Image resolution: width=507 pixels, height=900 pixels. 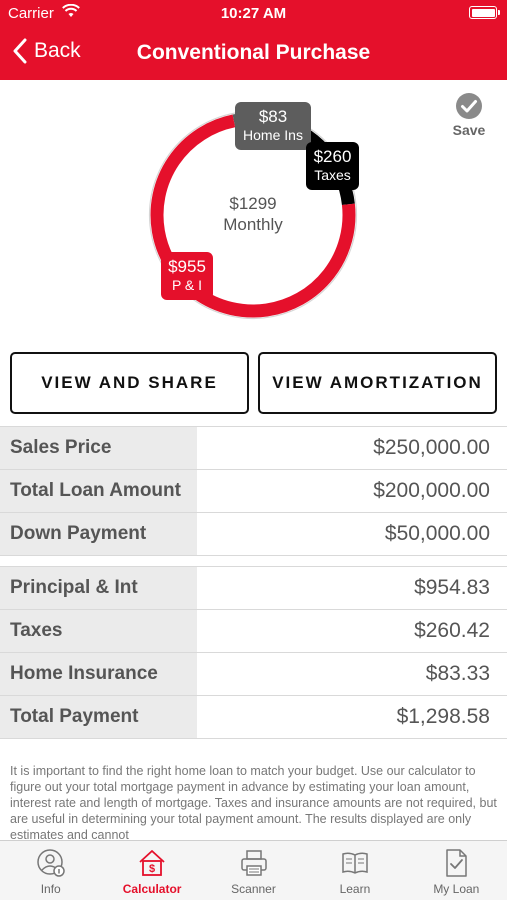 What do you see at coordinates (484, 12) in the screenshot?
I see `battery-icon` at bounding box center [484, 12].